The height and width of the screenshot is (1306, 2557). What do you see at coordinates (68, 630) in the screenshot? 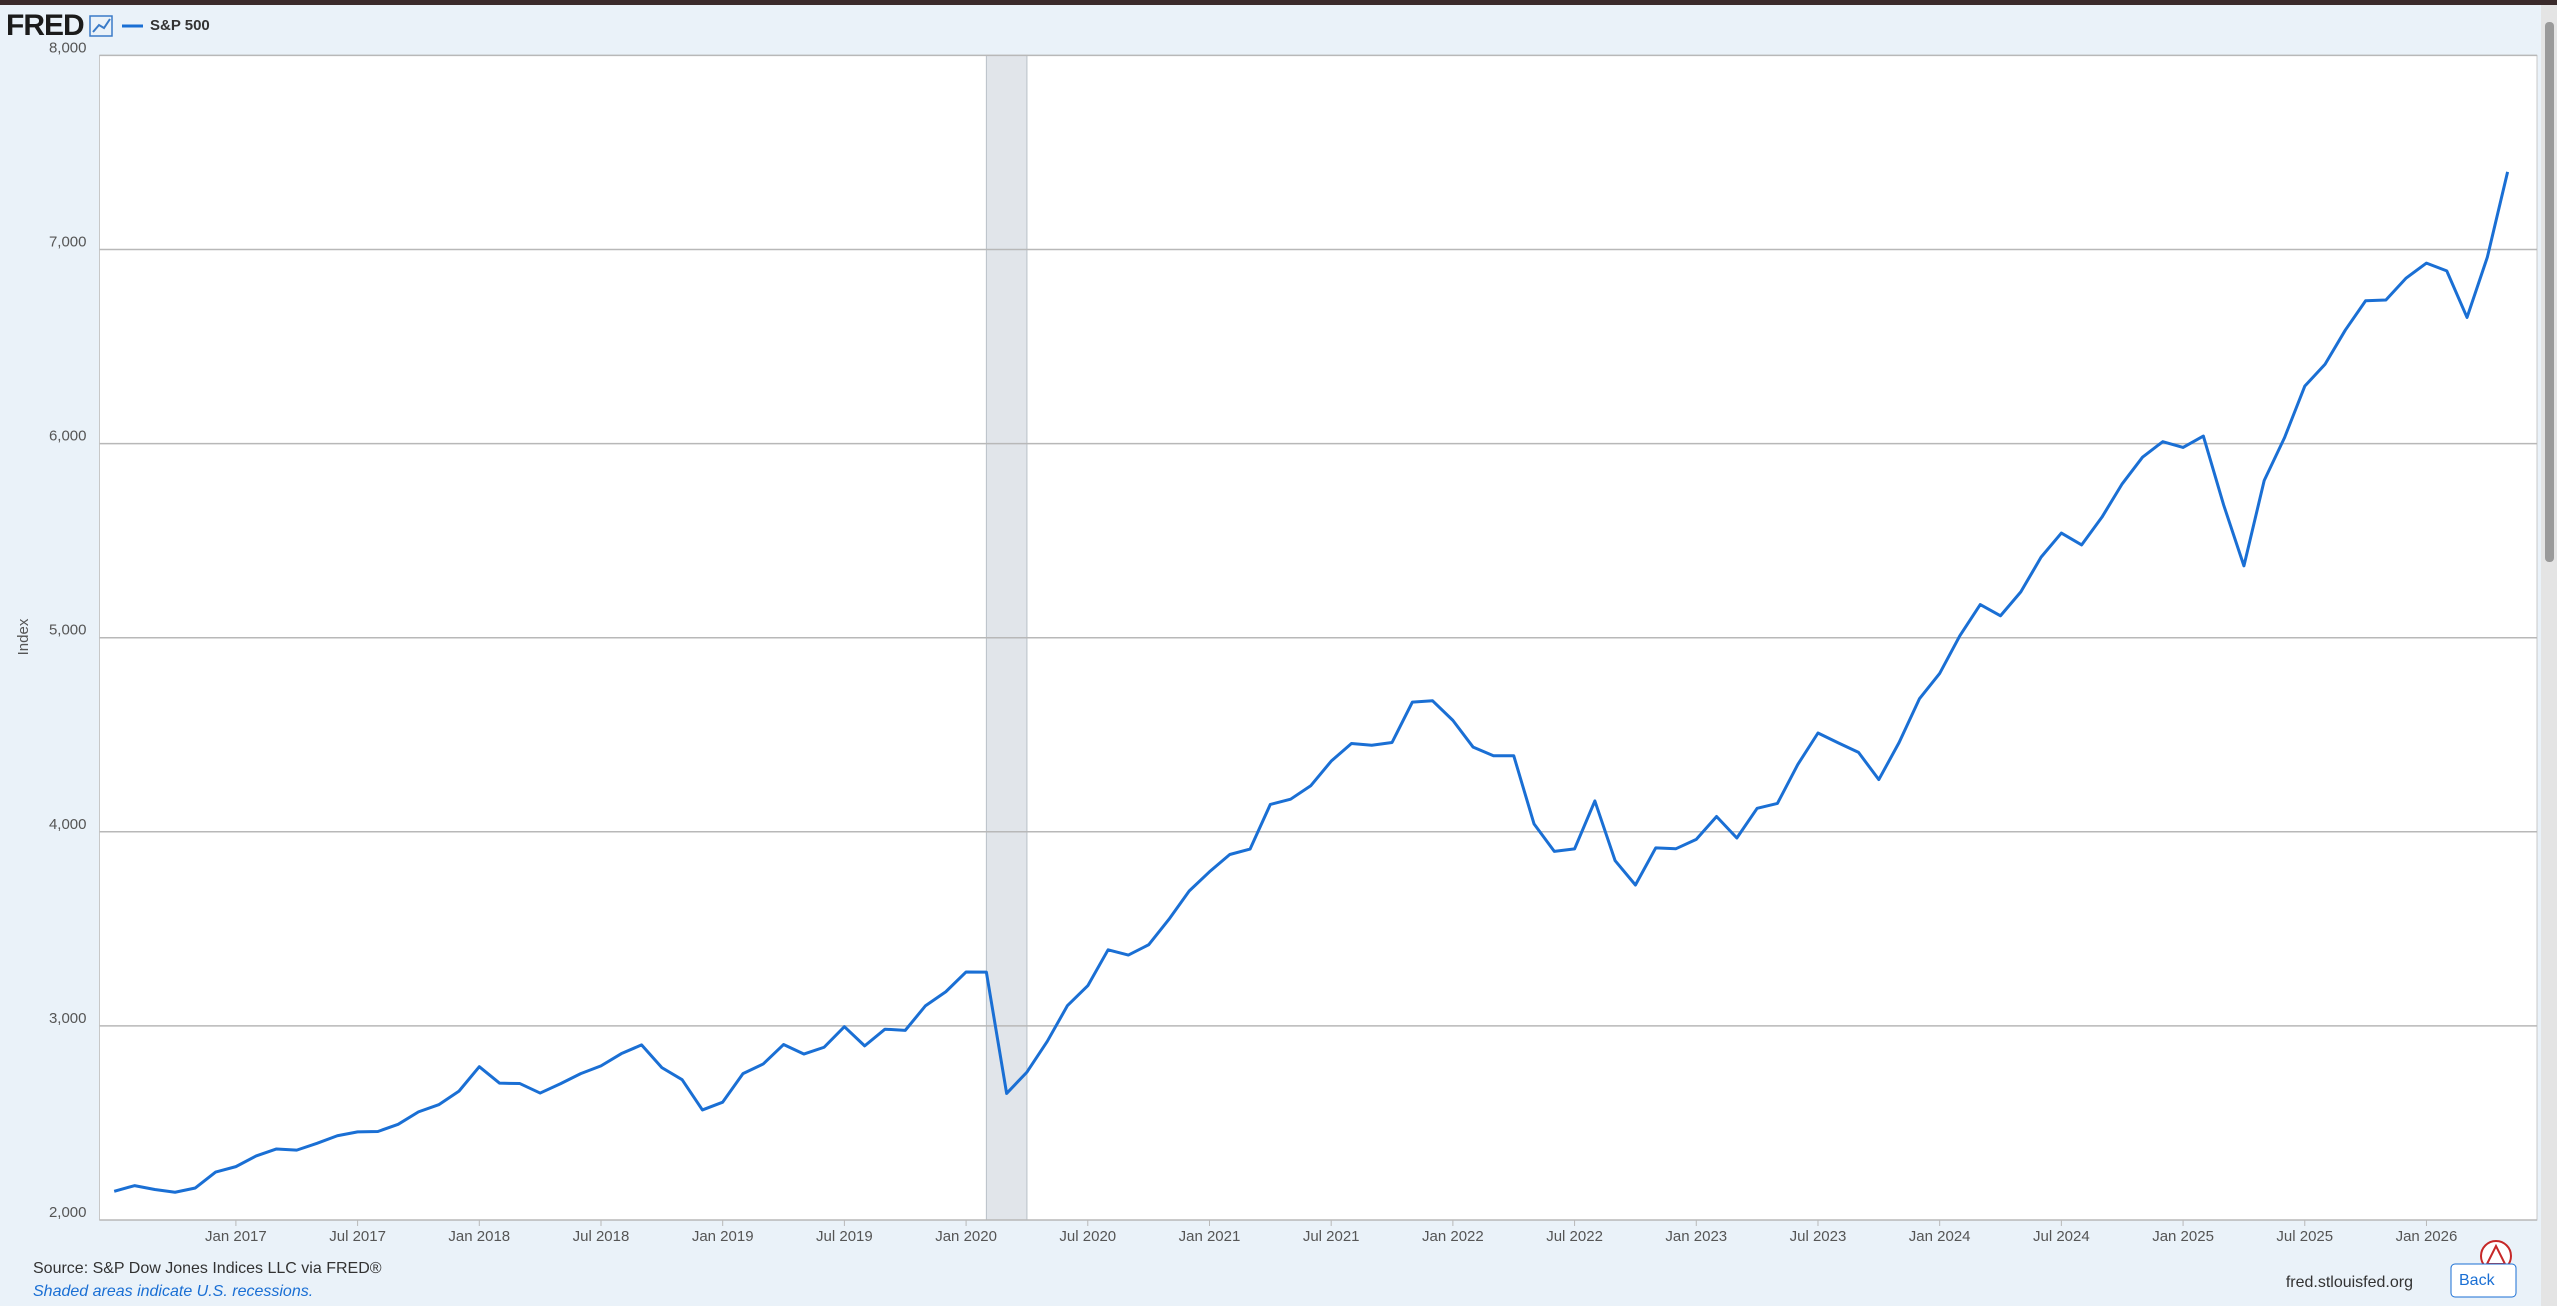
I see `y-tick-label: 5,000` at bounding box center [68, 630].